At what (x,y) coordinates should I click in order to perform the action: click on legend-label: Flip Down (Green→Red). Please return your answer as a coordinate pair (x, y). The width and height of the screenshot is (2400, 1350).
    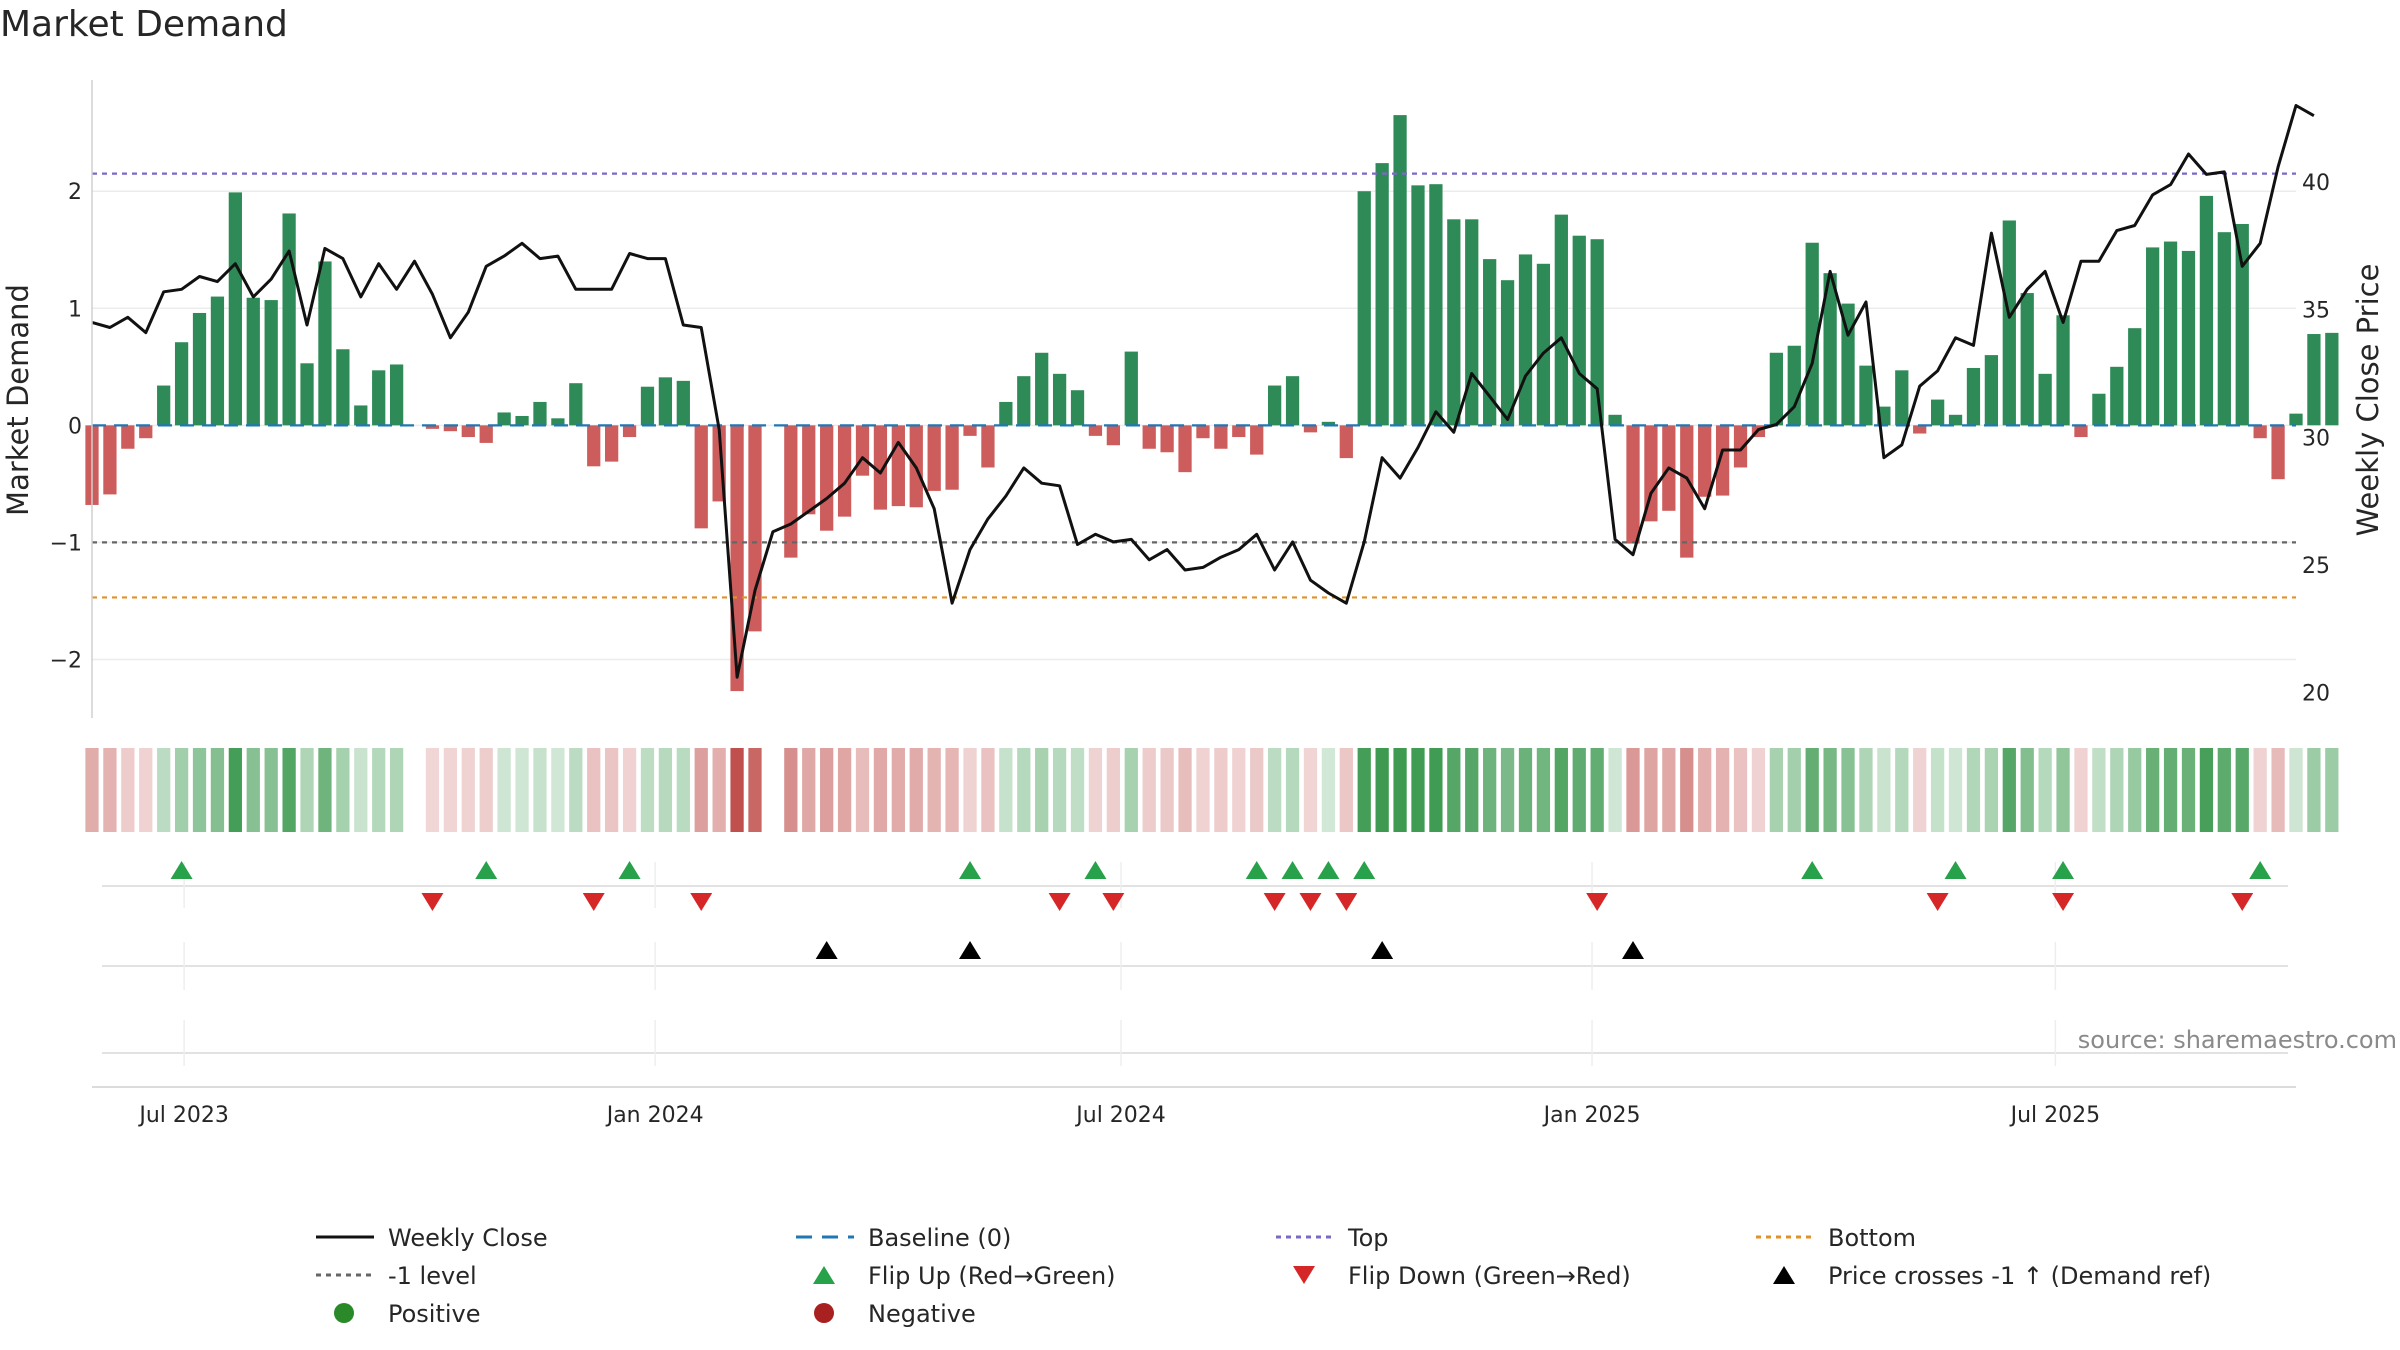
    Looking at the image, I should click on (1489, 1276).